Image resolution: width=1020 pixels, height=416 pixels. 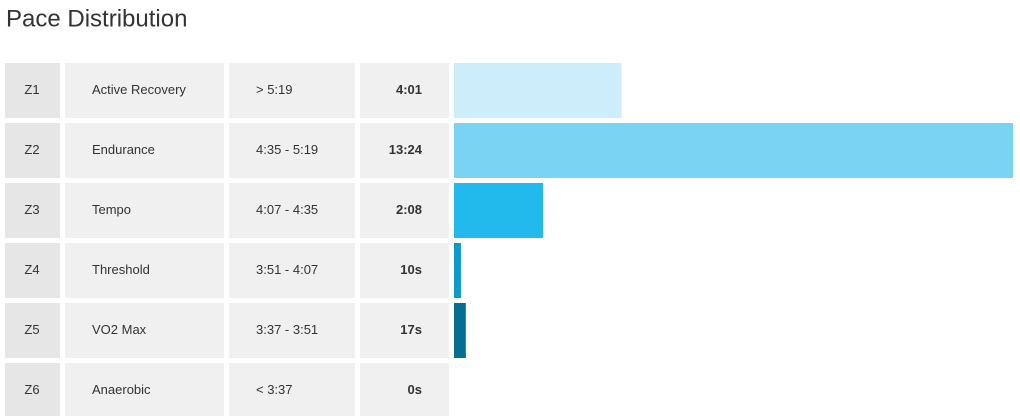 I want to click on value-label: 17s, so click(x=411, y=329).